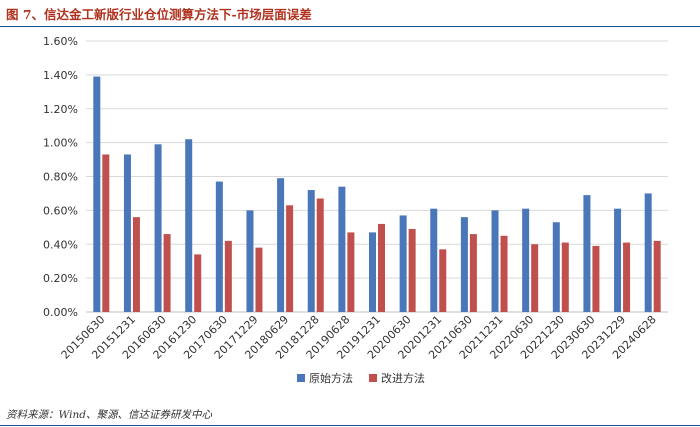 This screenshot has width=700, height=427. I want to click on y-tick-label: 0.40%, so click(60, 244).